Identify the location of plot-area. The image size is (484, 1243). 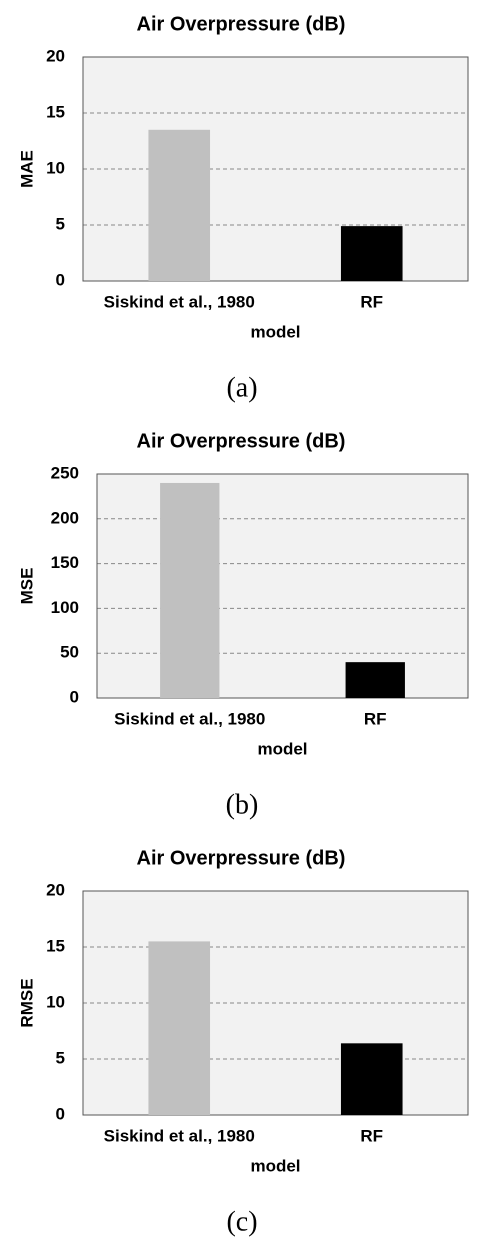
(282, 586).